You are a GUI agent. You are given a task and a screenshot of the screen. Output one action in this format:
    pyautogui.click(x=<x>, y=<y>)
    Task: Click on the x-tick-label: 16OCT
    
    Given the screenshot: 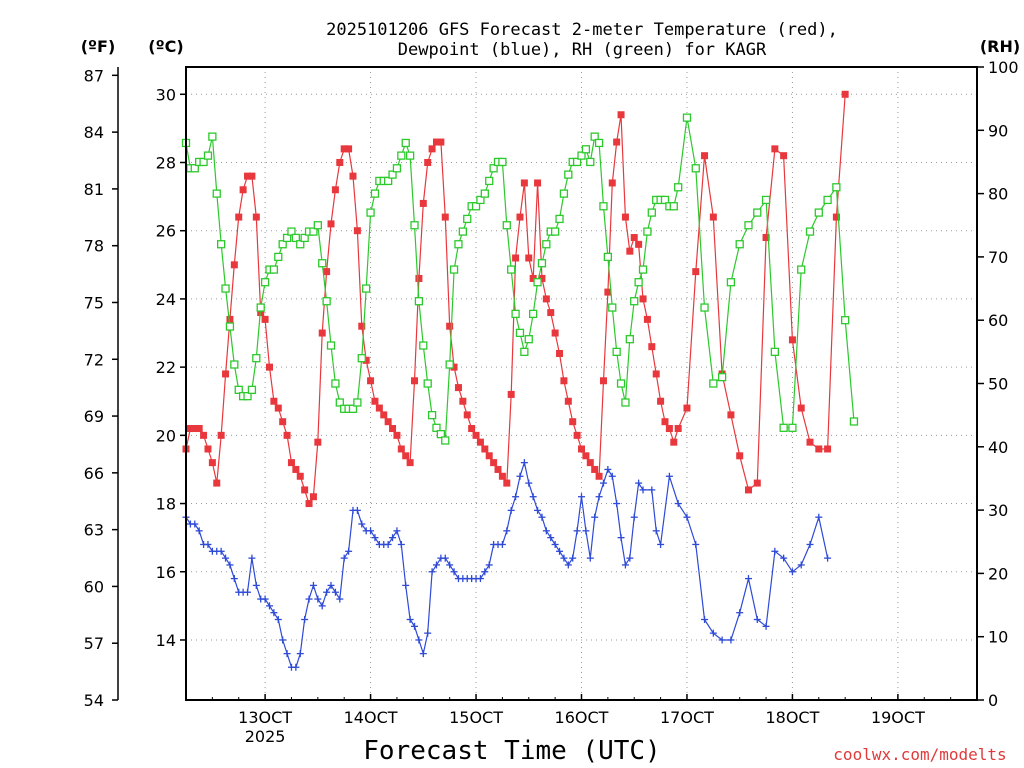 What is the action you would take?
    pyautogui.click(x=582, y=717)
    